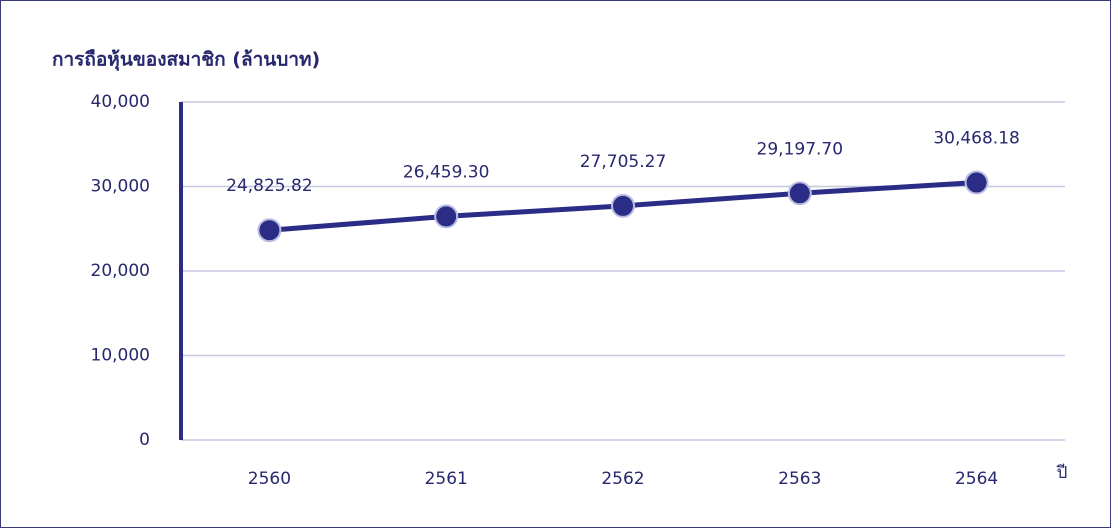 This screenshot has height=528, width=1111. What do you see at coordinates (446, 172) in the screenshot?
I see `data-label: 26,459.30` at bounding box center [446, 172].